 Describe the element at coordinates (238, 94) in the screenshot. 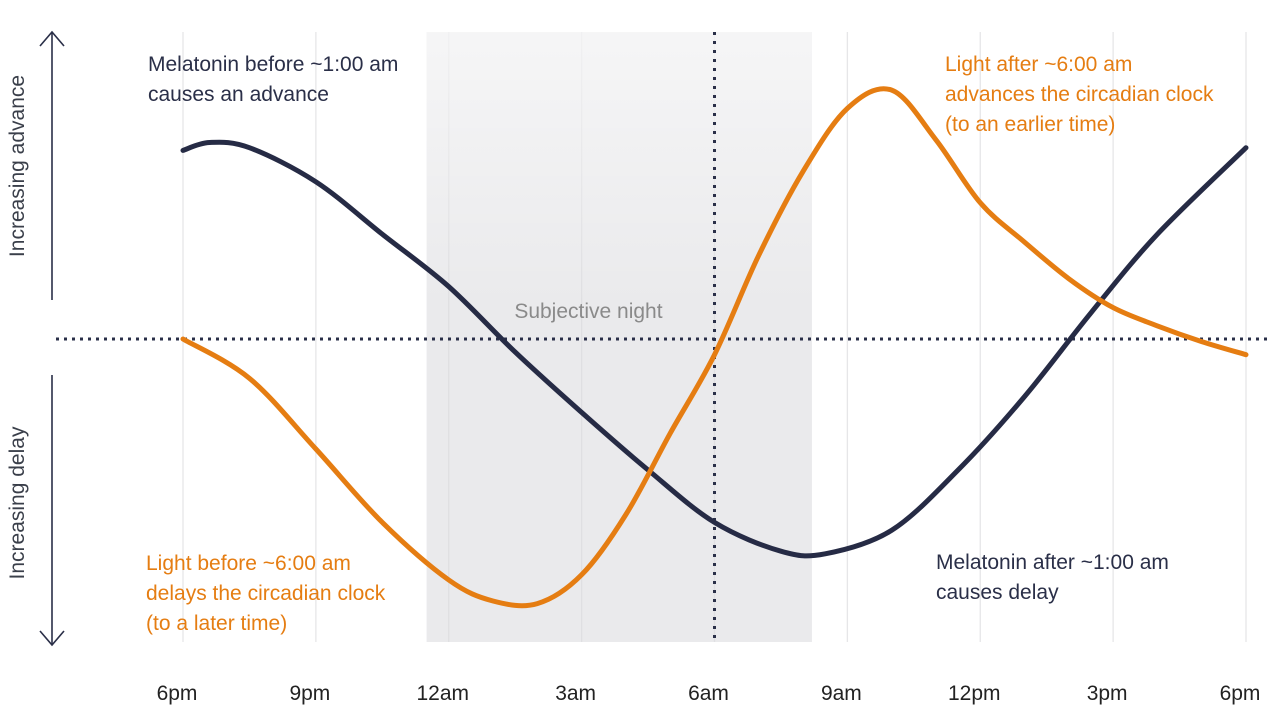

I see `annotation-melatonin-advance-line-2: causes an advance` at that location.